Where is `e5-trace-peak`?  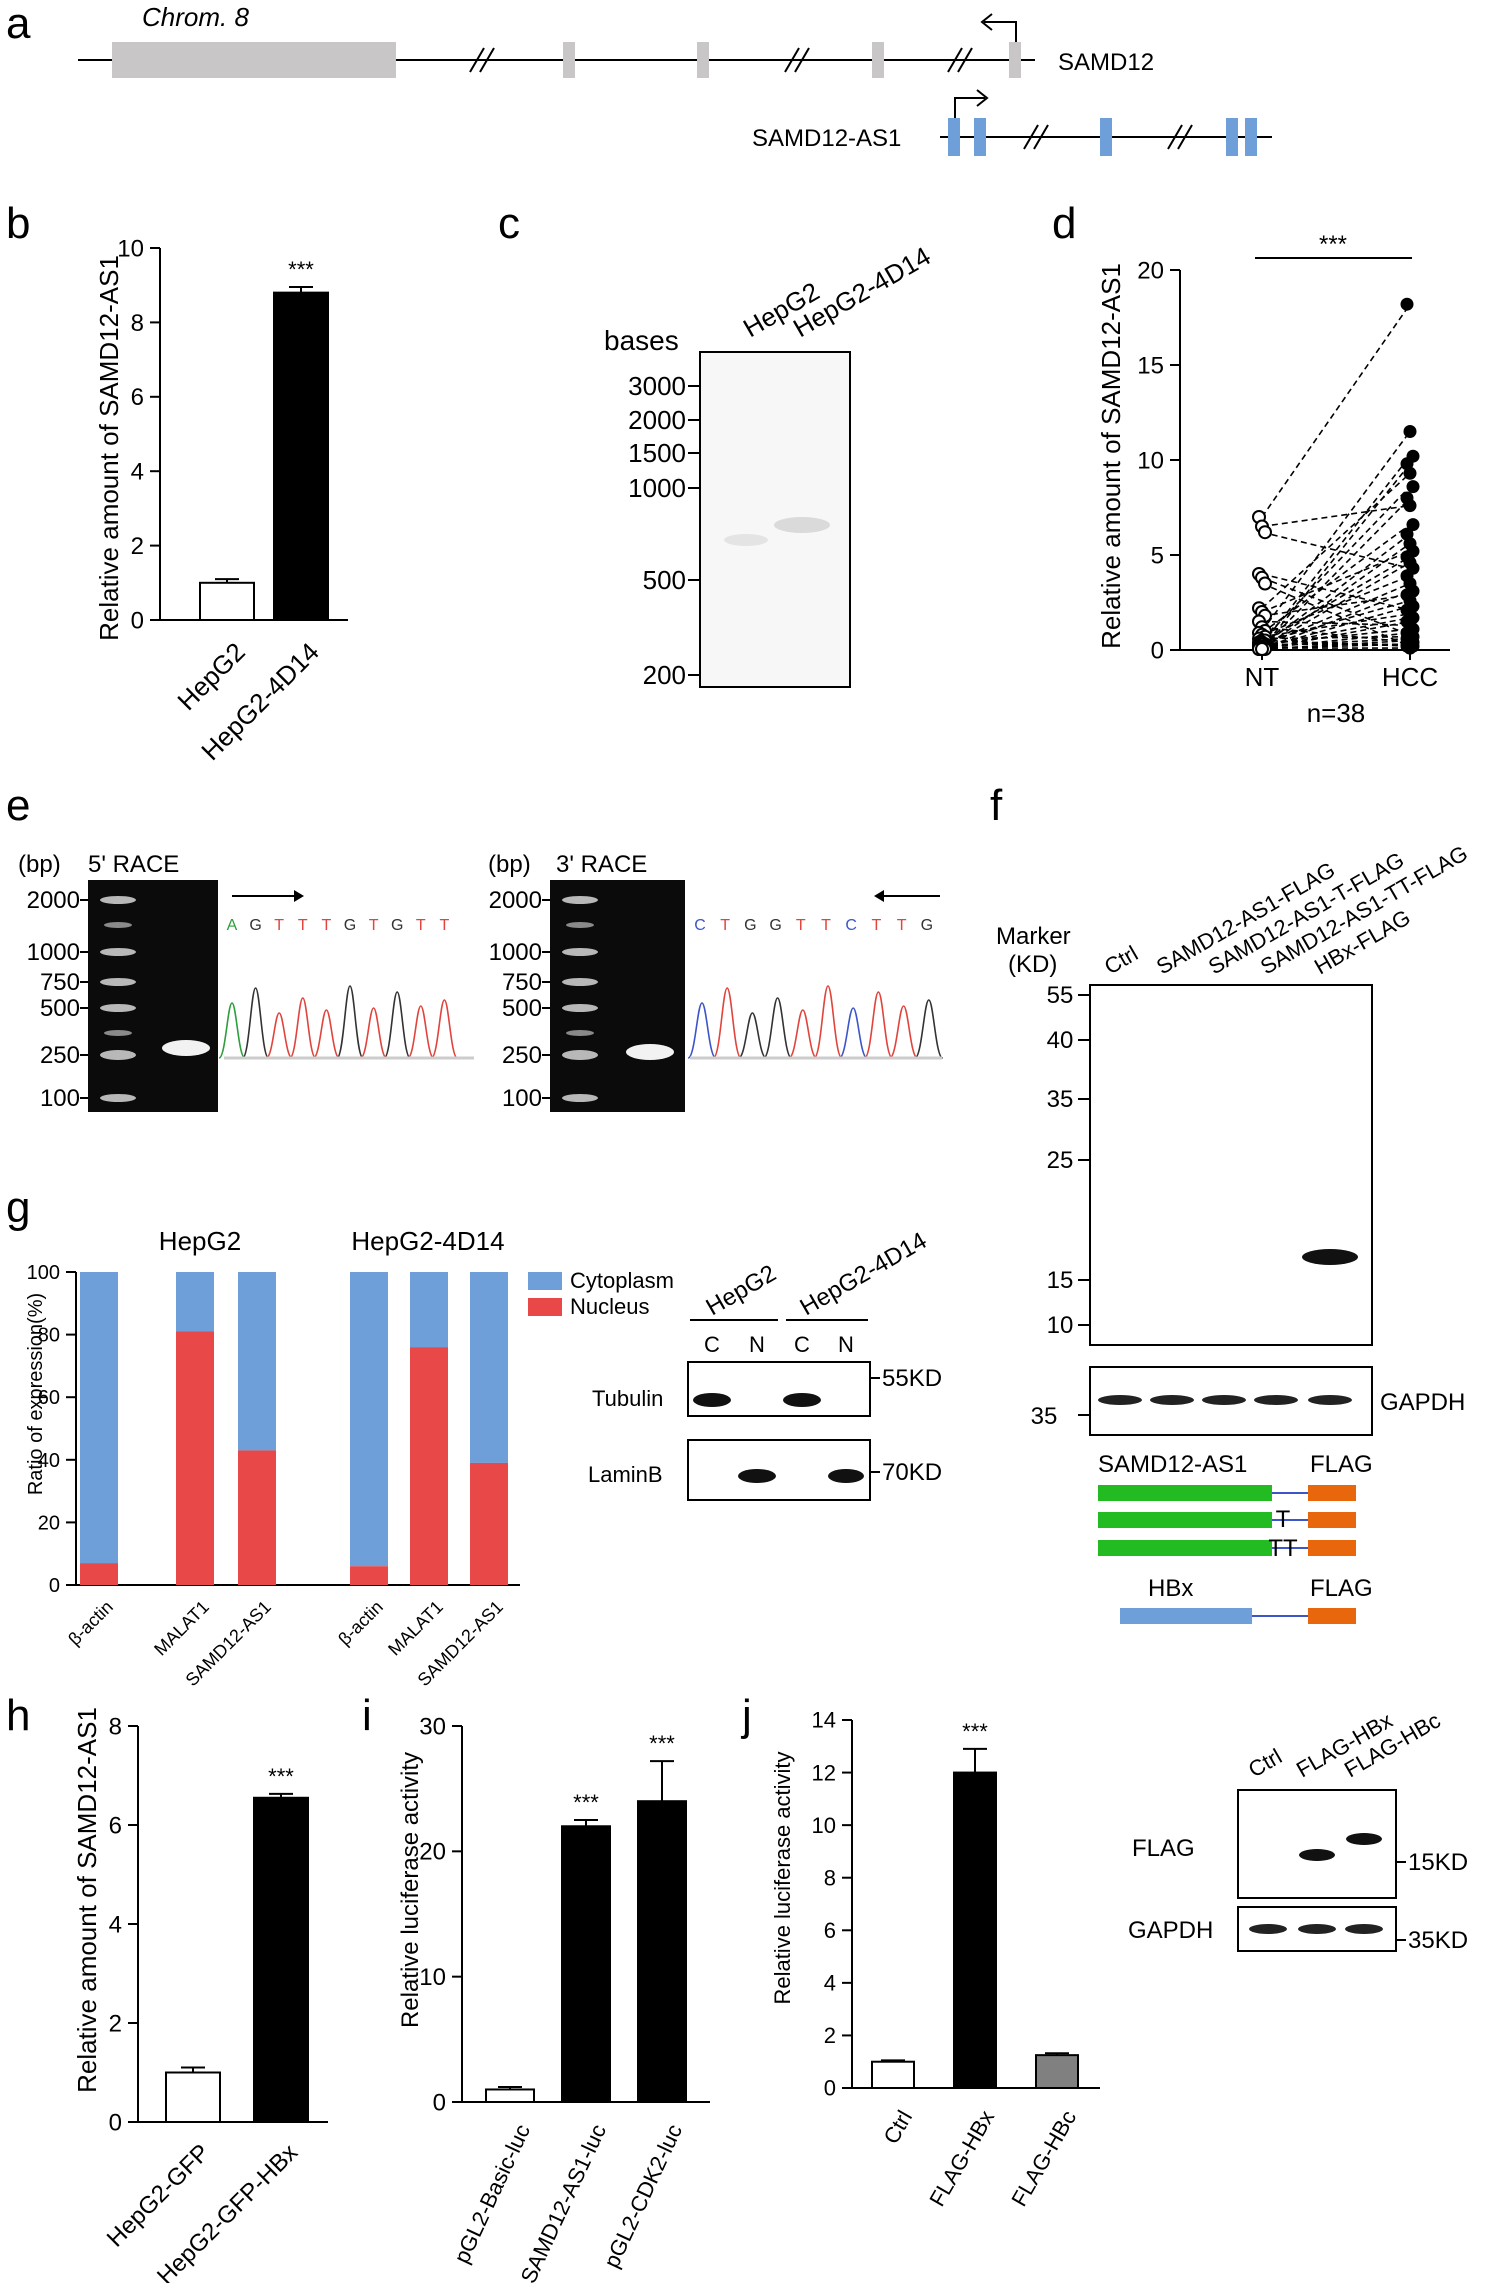
e5-trace-peak is located at coordinates (350, 1022).